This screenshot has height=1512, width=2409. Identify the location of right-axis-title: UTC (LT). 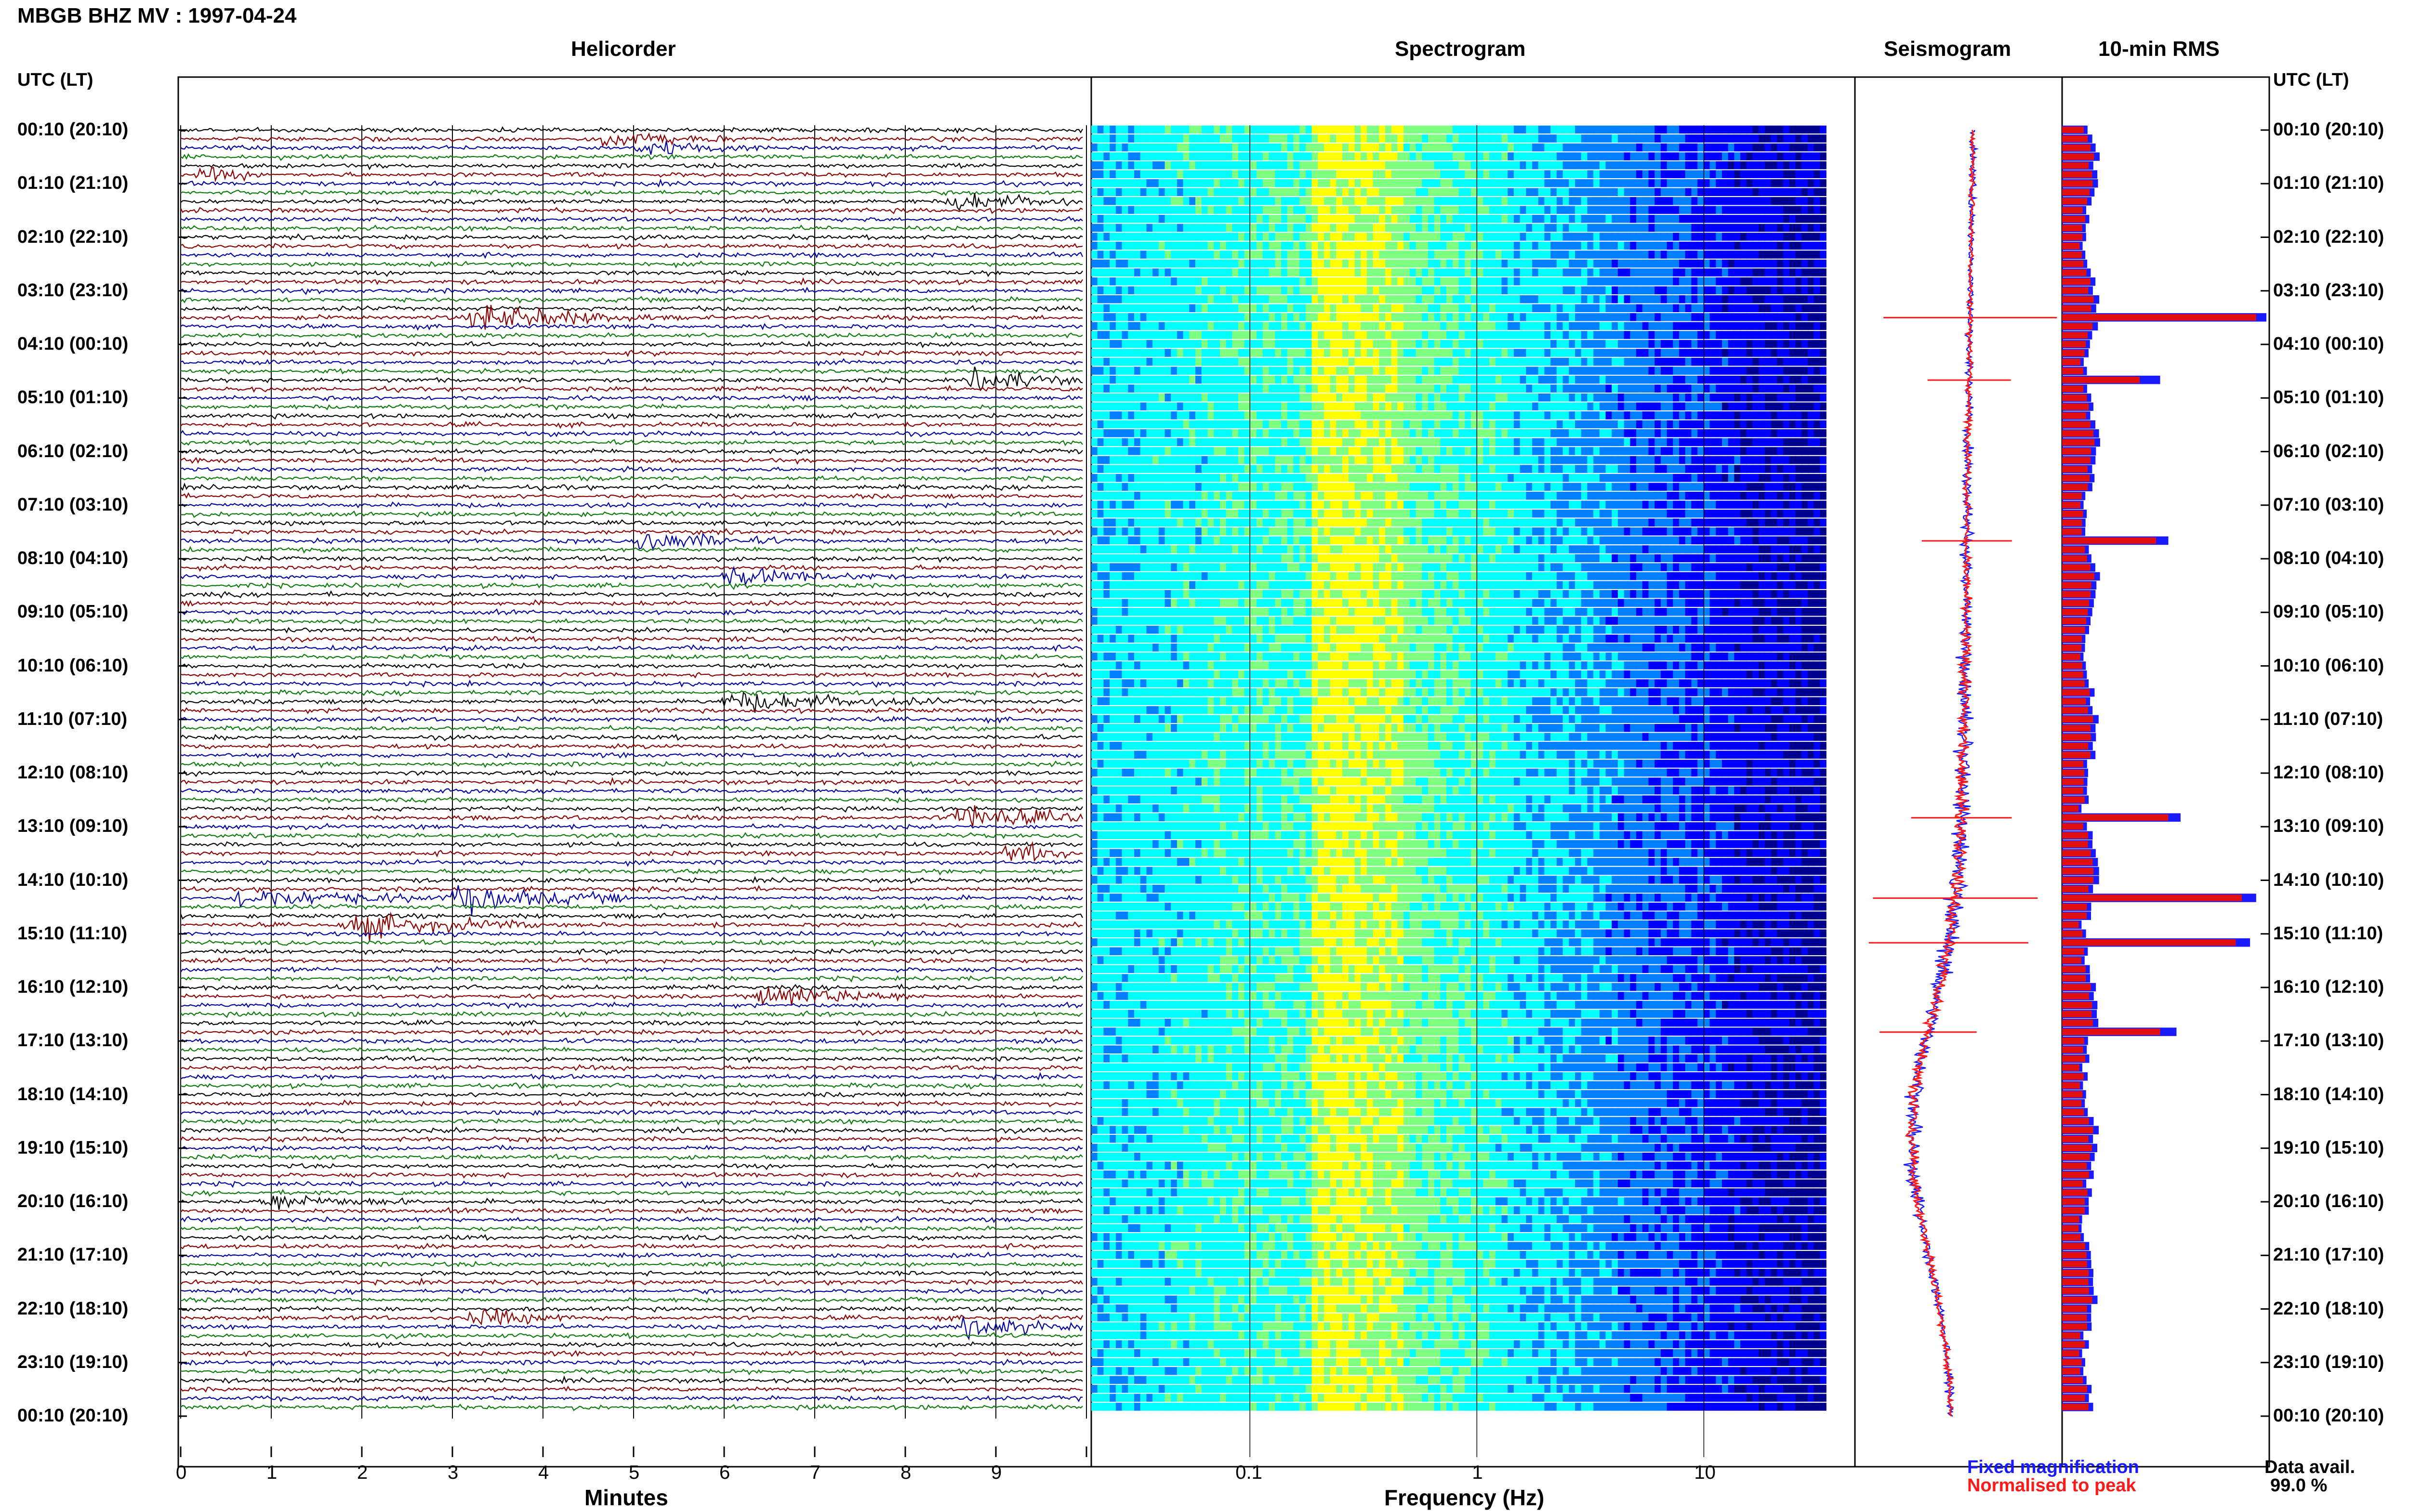
(2311, 80).